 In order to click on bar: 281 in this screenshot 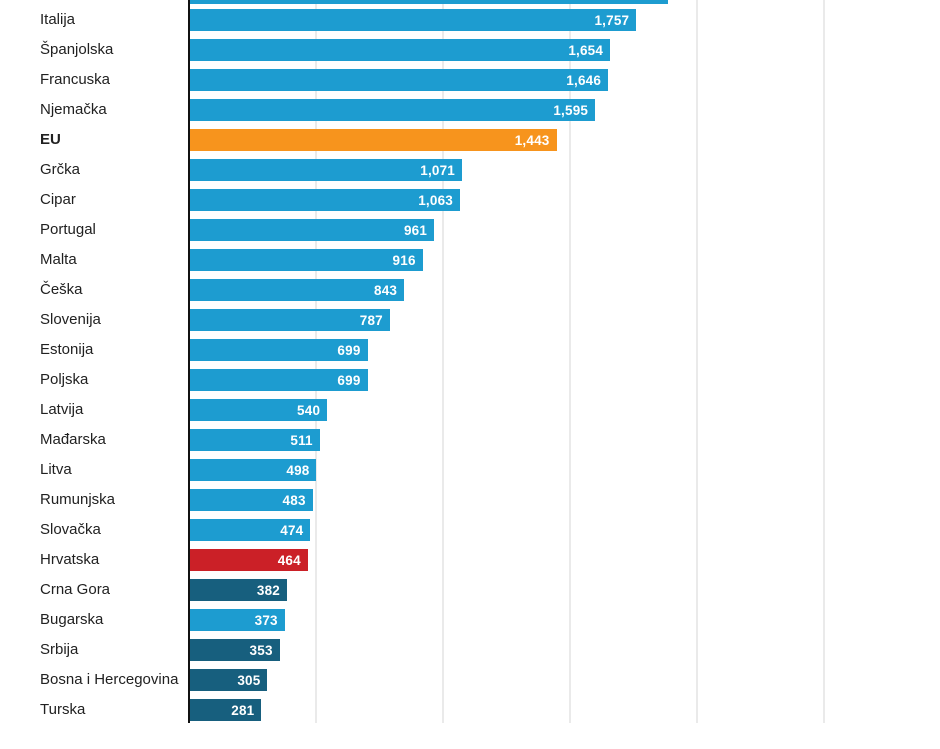, I will do `click(226, 710)`.